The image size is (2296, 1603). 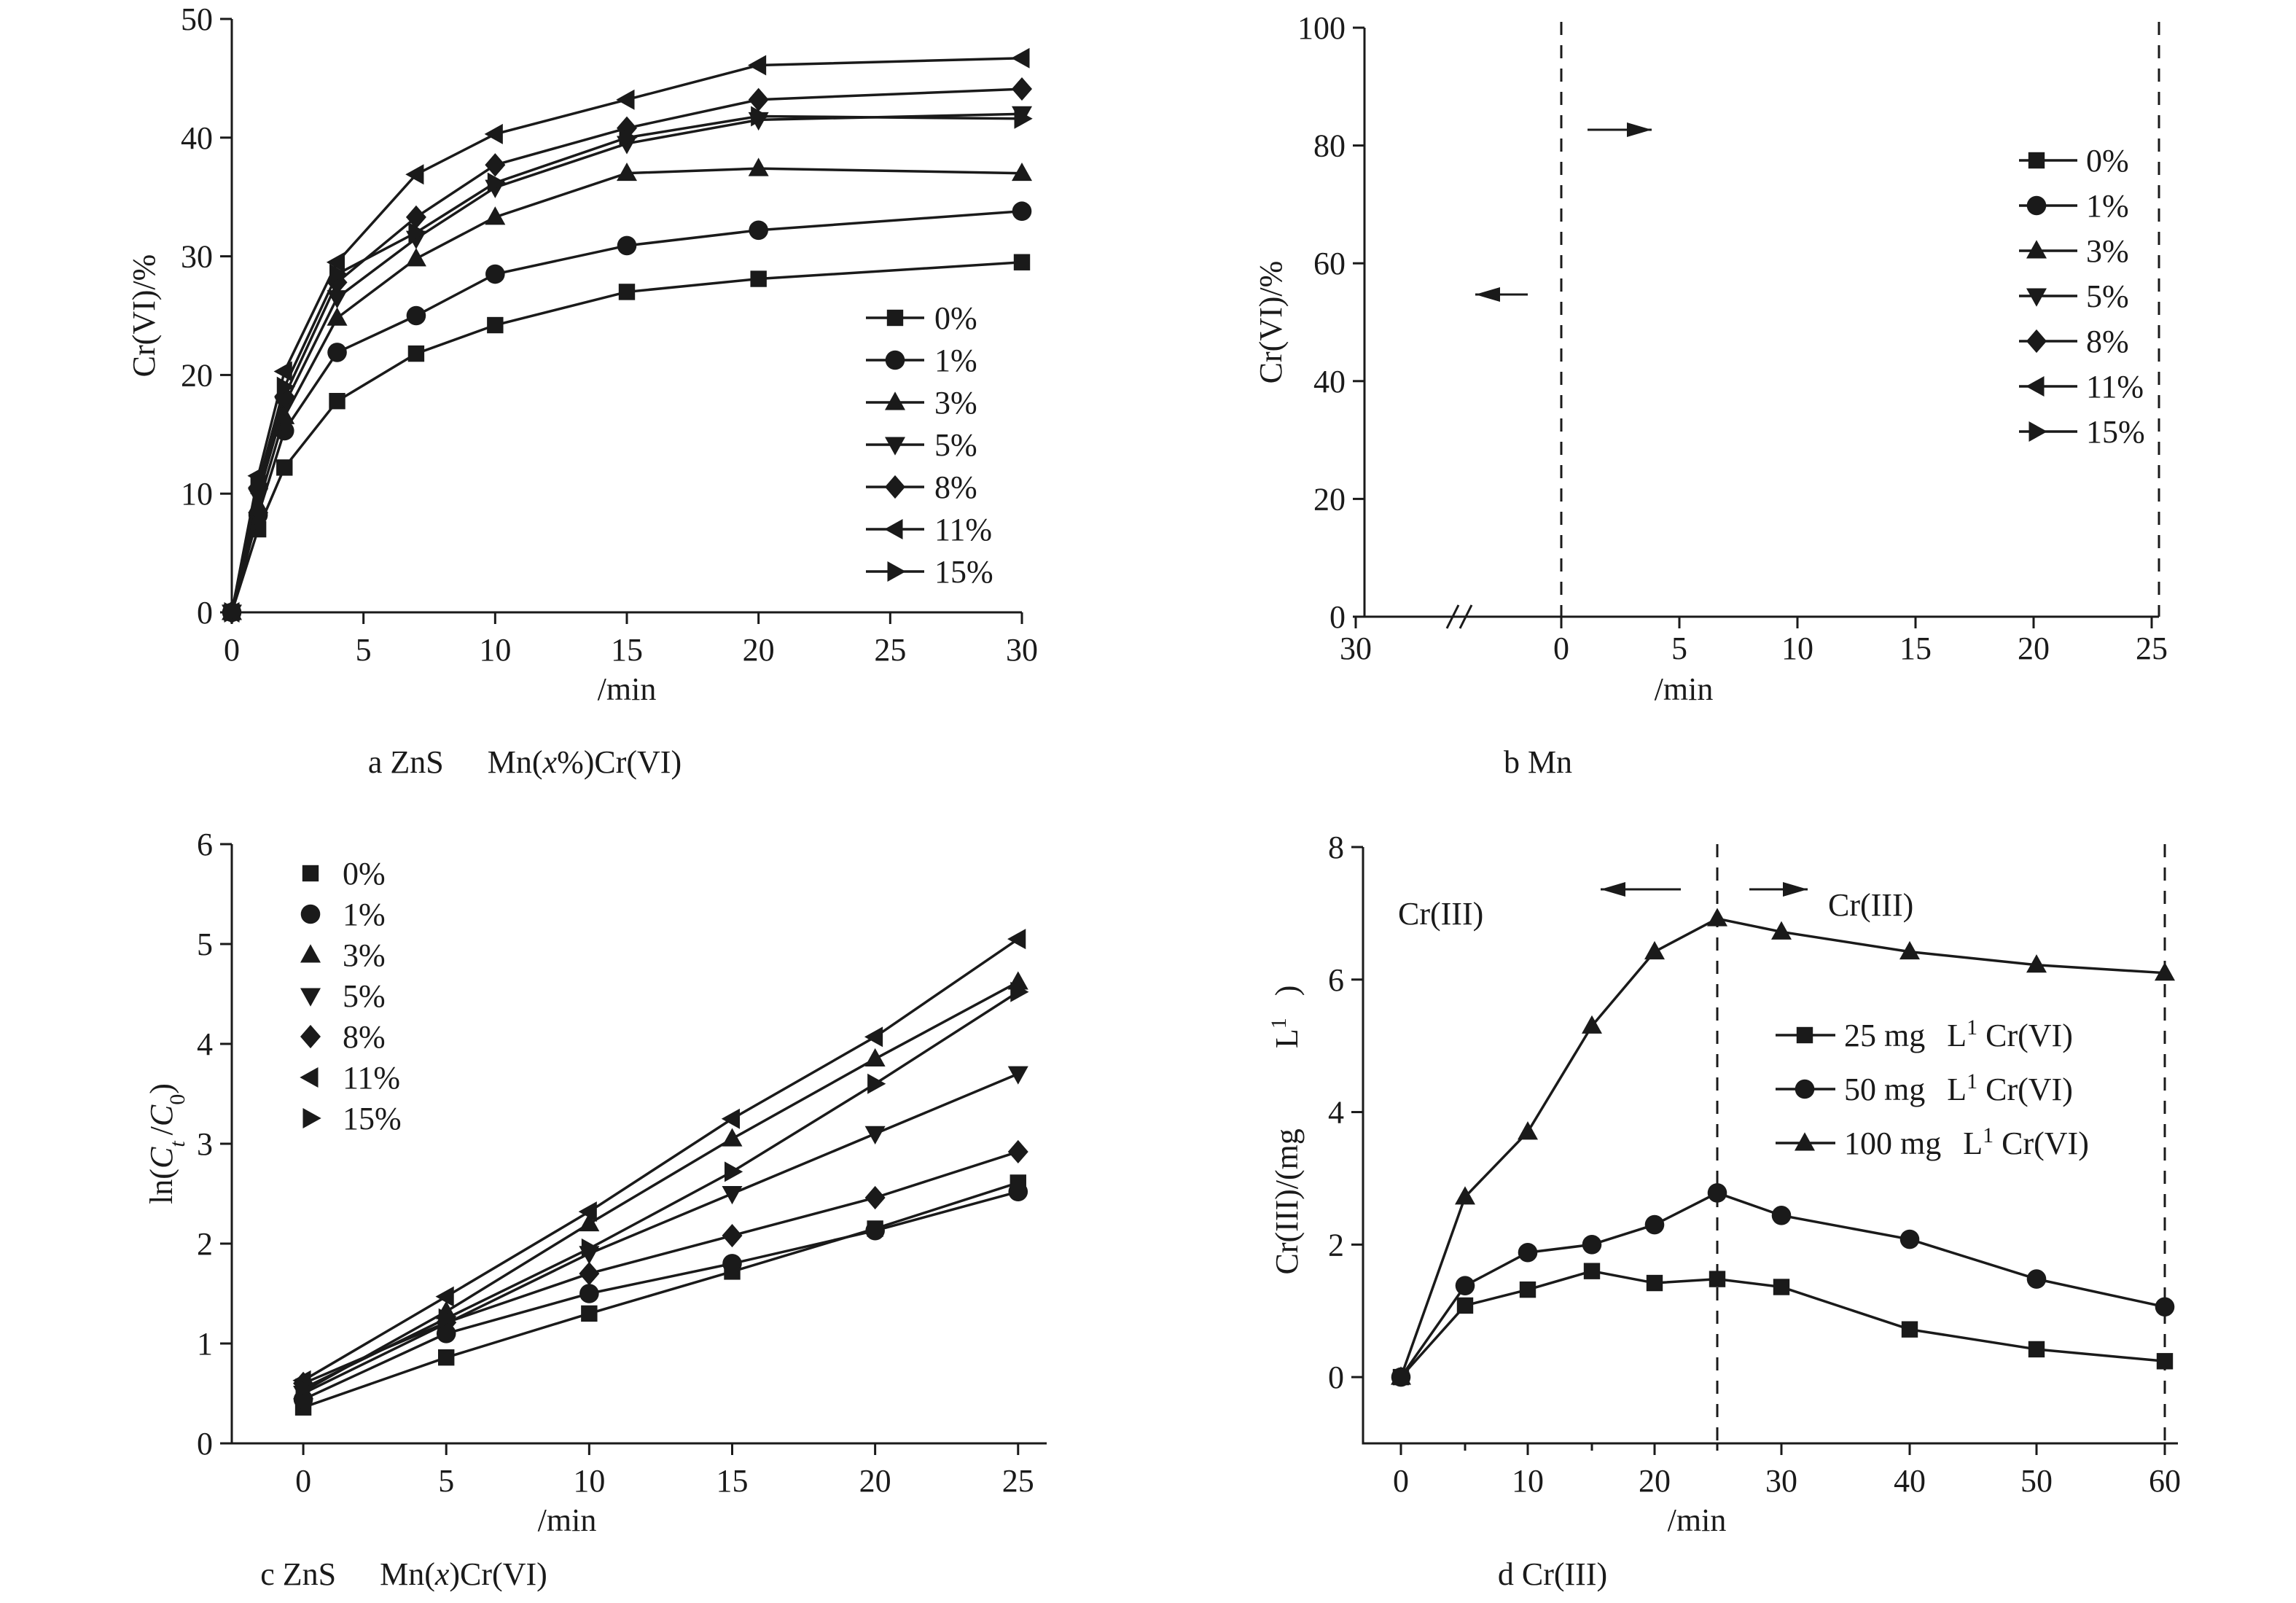 I want to click on chart-c-series-2-point, so click(x=733, y=1137).